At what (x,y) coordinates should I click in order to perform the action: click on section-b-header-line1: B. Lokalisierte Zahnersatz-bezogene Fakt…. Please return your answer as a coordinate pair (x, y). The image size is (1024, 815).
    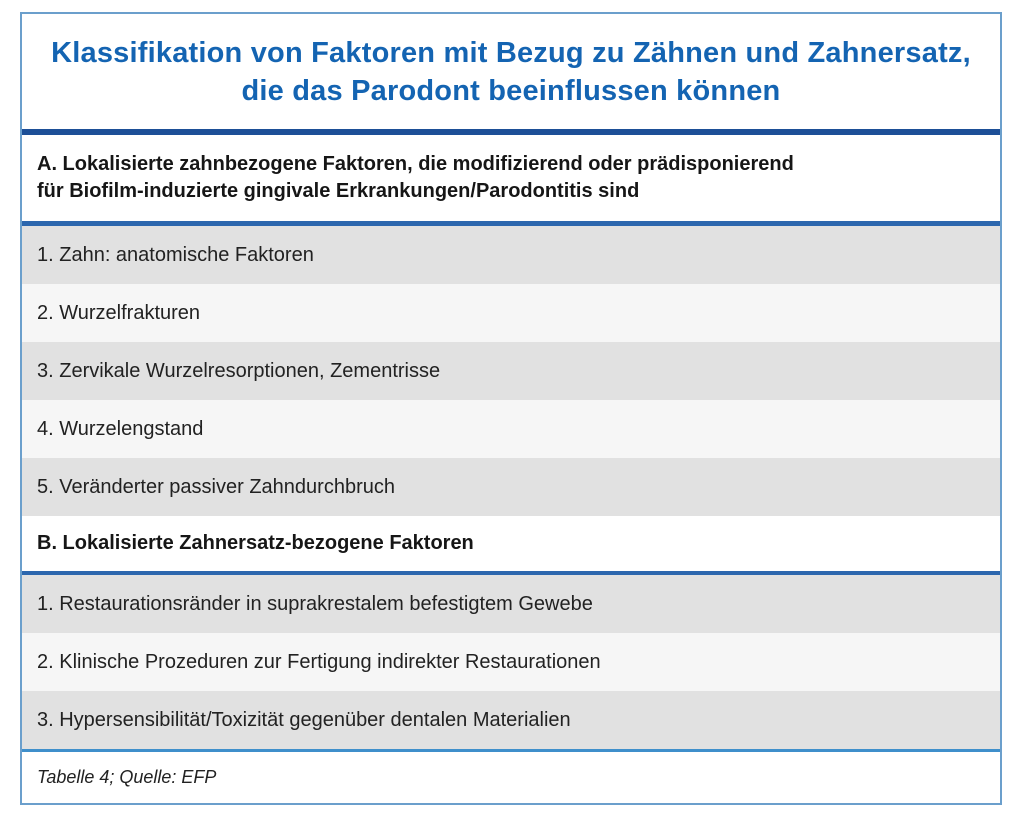
    Looking at the image, I should click on (255, 543).